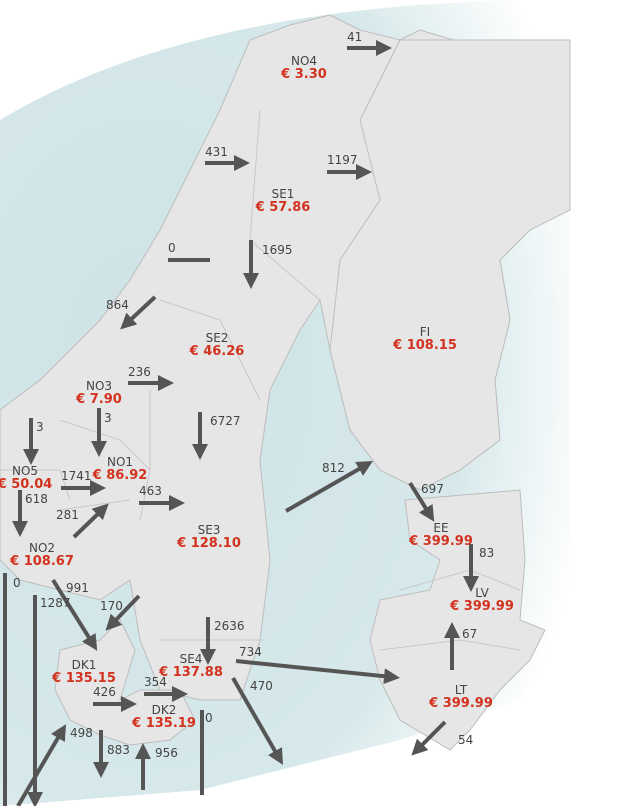 The width and height of the screenshot is (632, 806). I want to click on zone-name: SE2, so click(217, 338).